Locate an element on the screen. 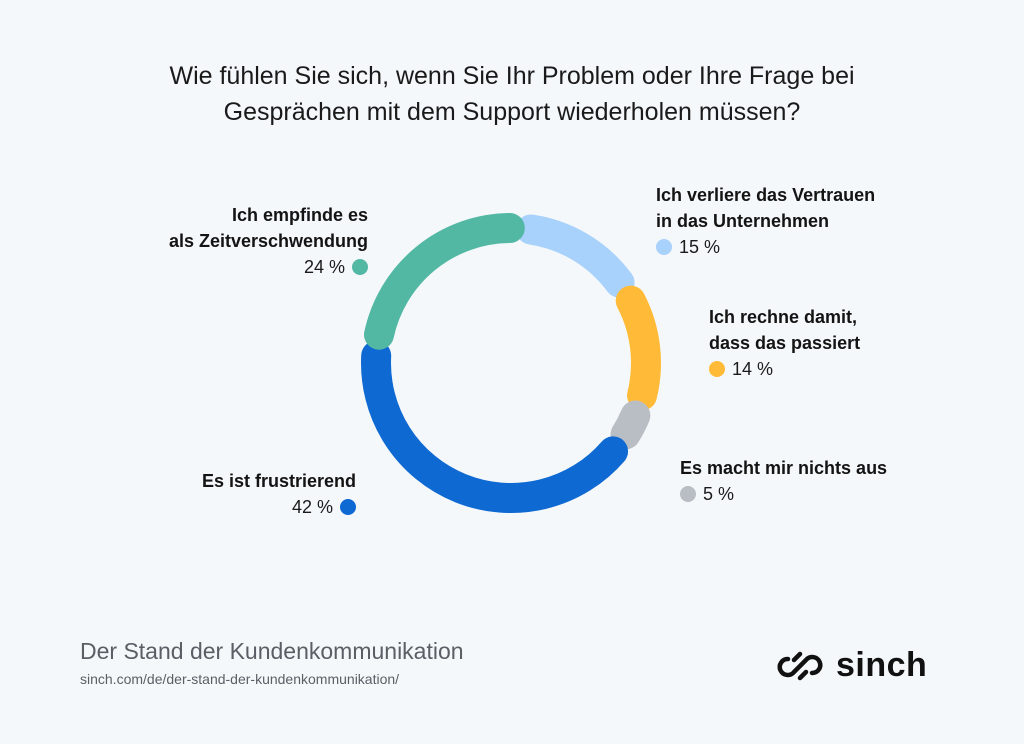 This screenshot has width=1024, height=744. slice-value-text: 5 % is located at coordinates (719, 494).